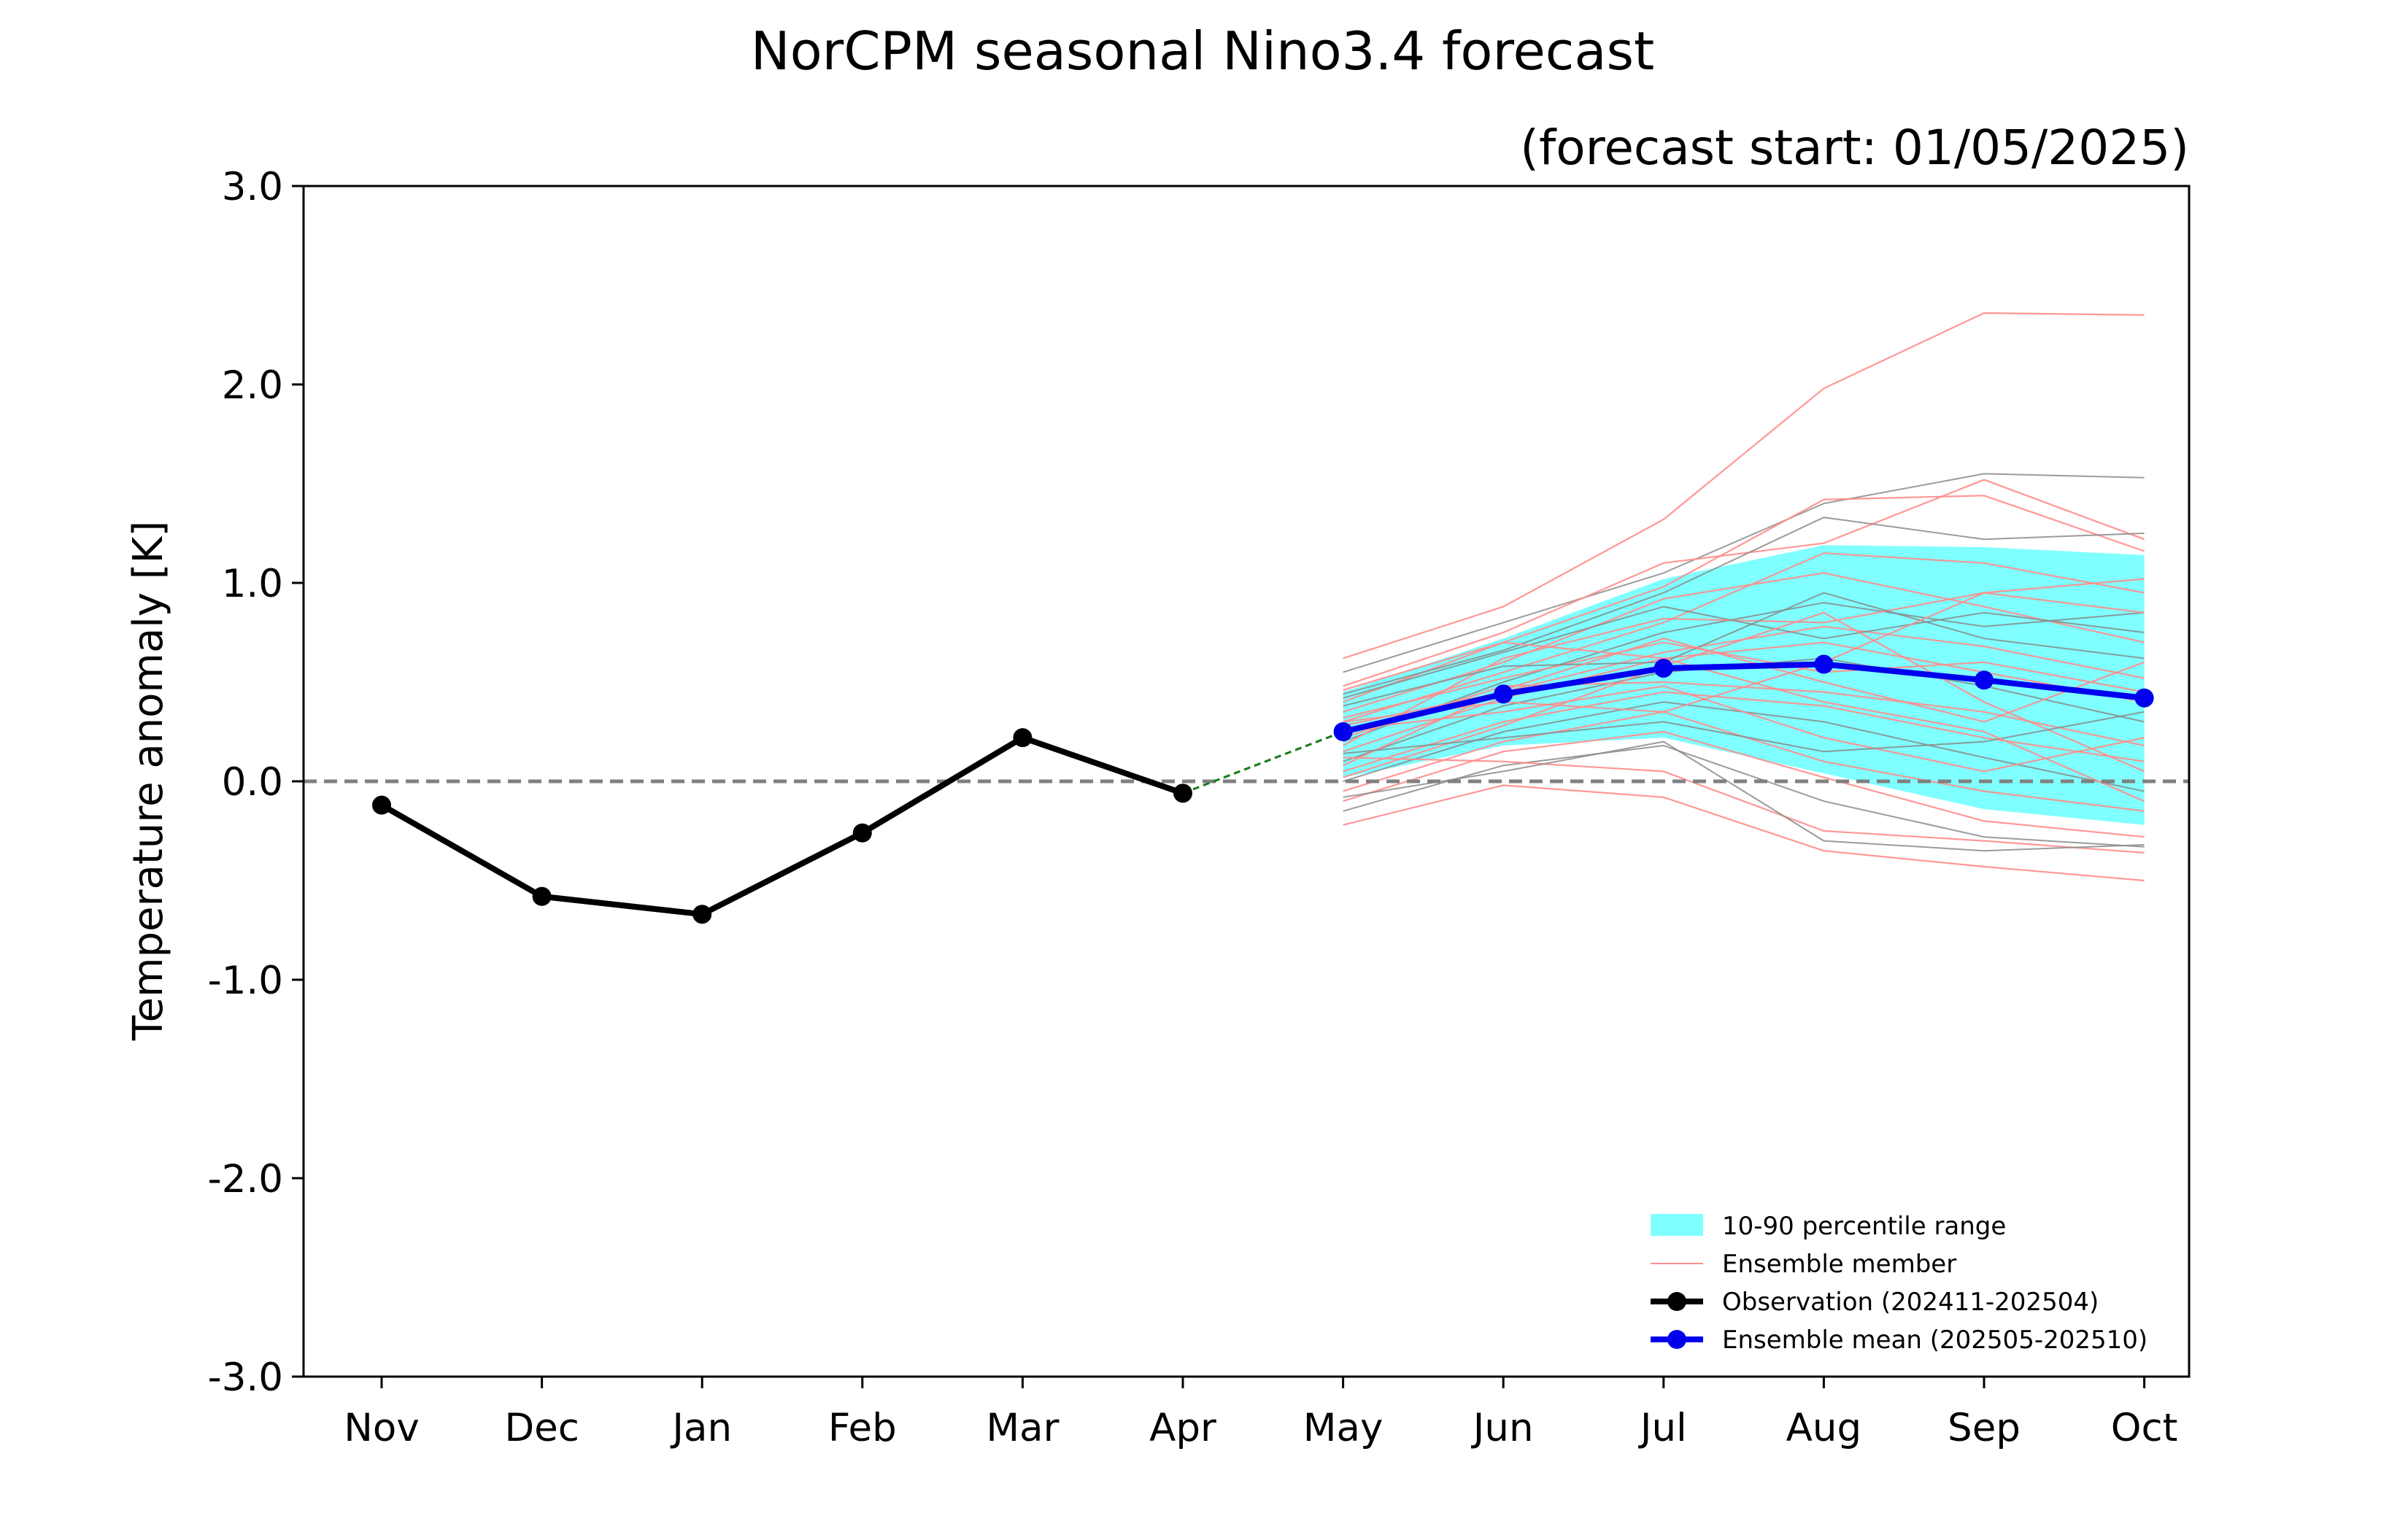 The height and width of the screenshot is (1532, 2408). What do you see at coordinates (1182, 1428) in the screenshot?
I see `x-tick-label-apr: Apr` at bounding box center [1182, 1428].